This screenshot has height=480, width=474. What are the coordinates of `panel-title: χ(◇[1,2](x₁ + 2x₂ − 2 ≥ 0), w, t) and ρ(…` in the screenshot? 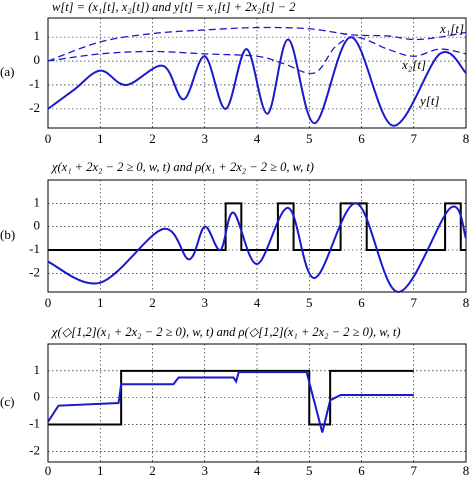 It's located at (226, 332).